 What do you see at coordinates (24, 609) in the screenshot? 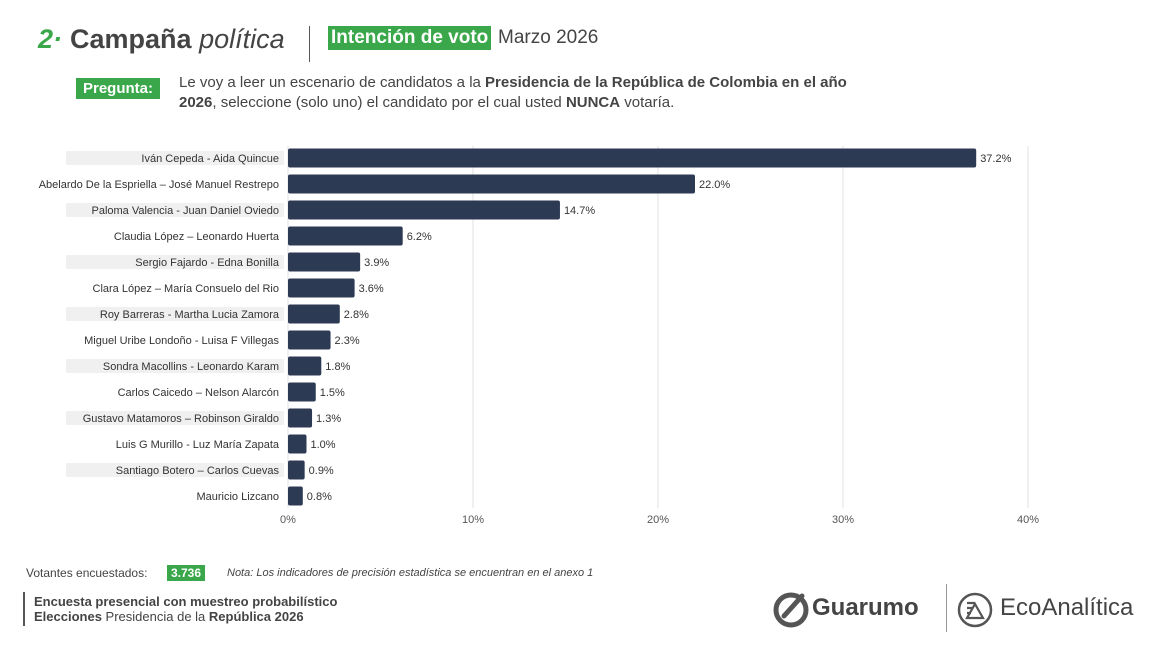
I see `footer-accent-bar` at bounding box center [24, 609].